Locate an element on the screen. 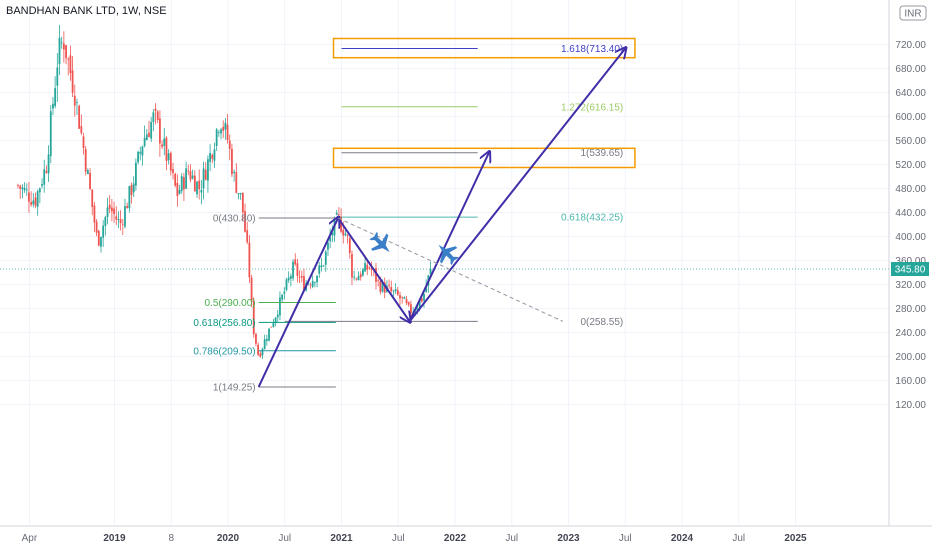 The height and width of the screenshot is (550, 932). price-tick-label: 440.00 is located at coordinates (910, 213).